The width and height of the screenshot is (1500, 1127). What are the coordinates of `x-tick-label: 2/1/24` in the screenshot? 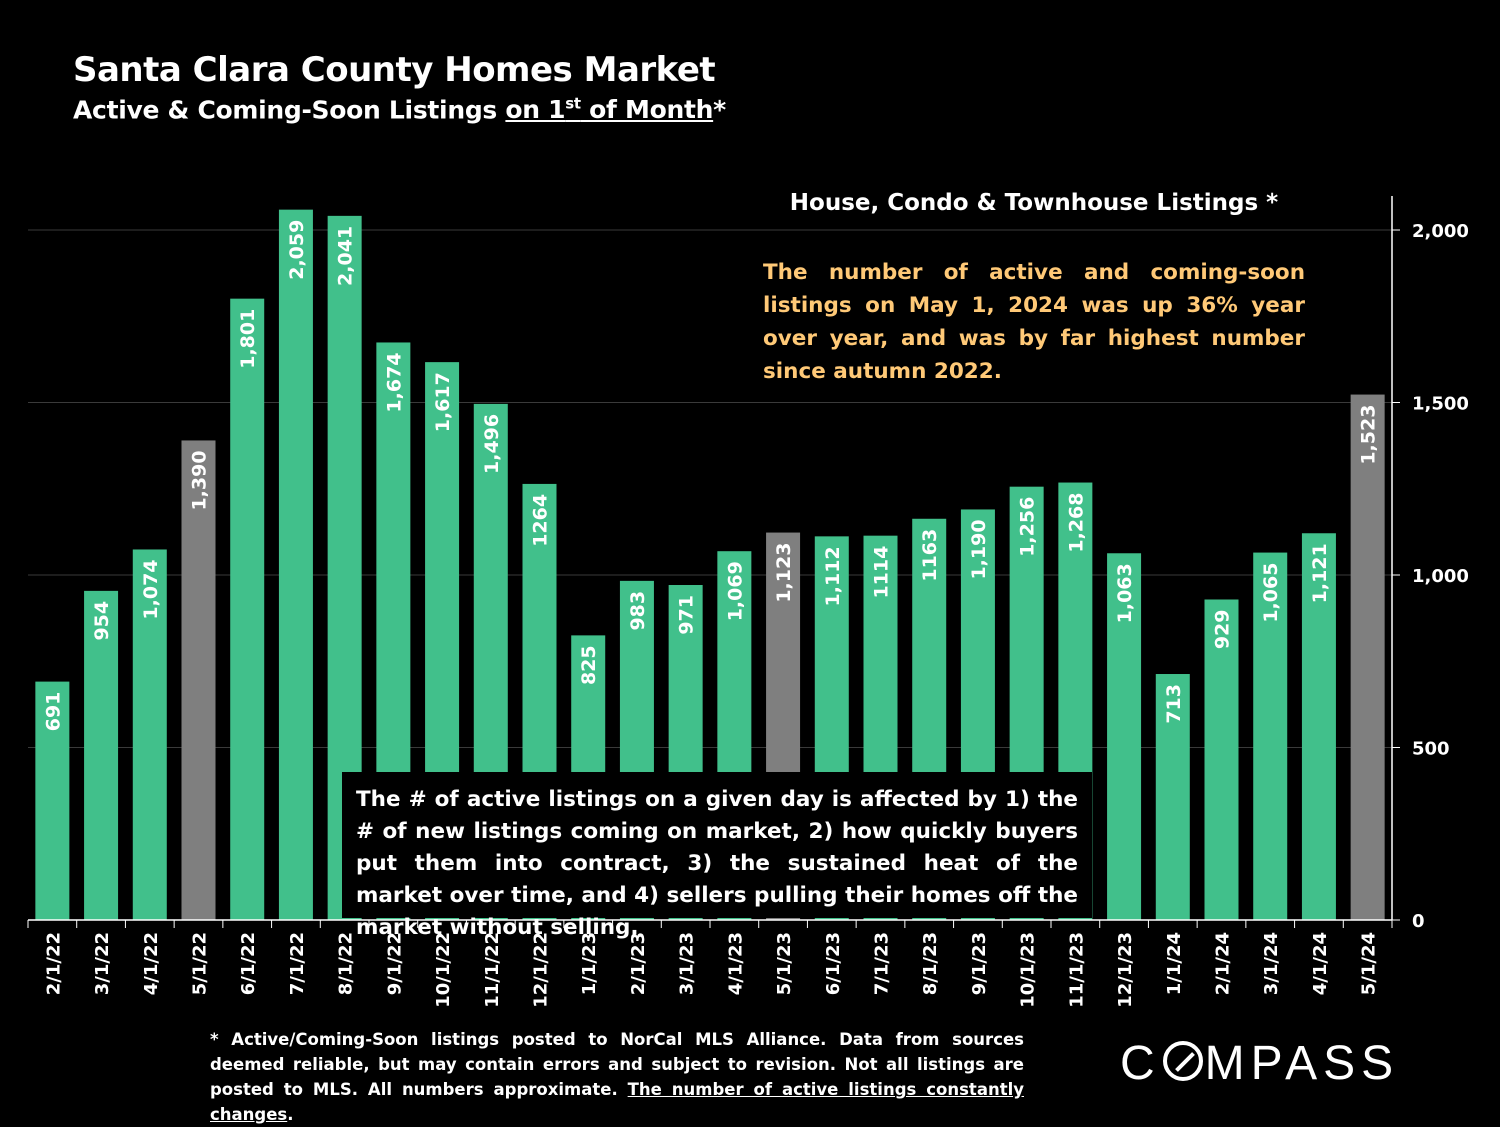 It's located at (1223, 963).